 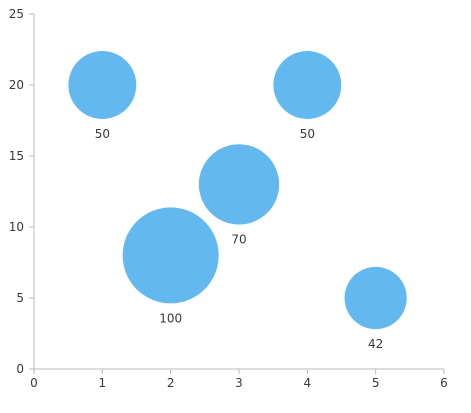 What do you see at coordinates (16, 156) in the screenshot?
I see `y-tick-label: 15` at bounding box center [16, 156].